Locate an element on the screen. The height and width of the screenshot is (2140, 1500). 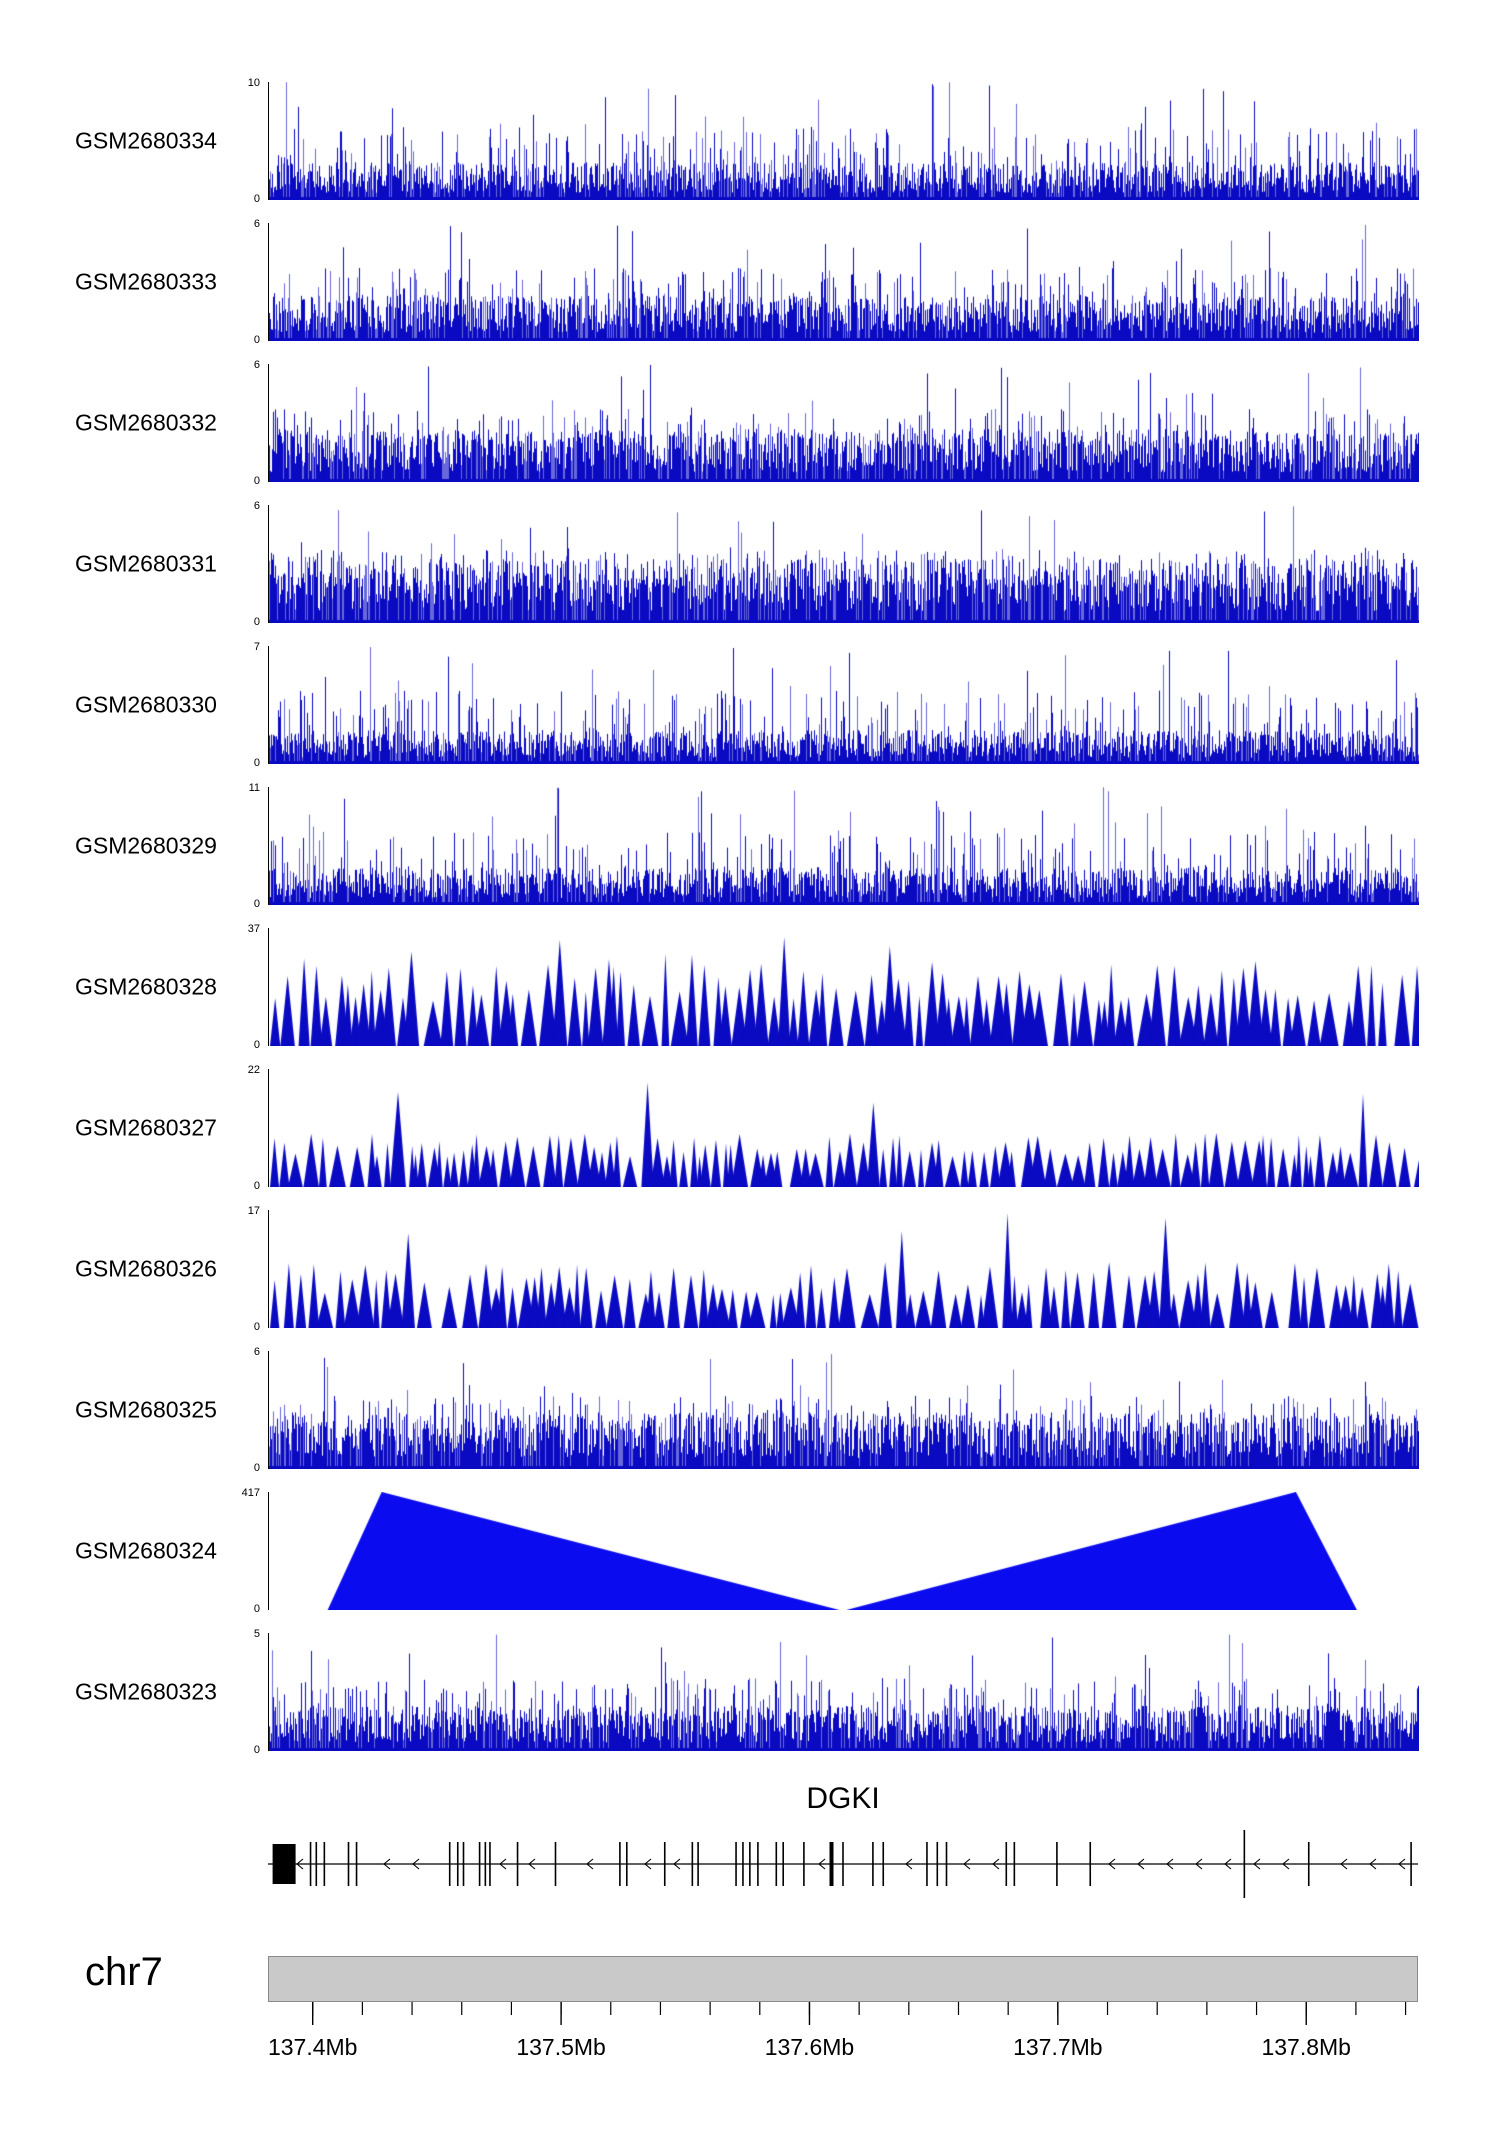
chromosome-ideogram is located at coordinates (843, 1979).